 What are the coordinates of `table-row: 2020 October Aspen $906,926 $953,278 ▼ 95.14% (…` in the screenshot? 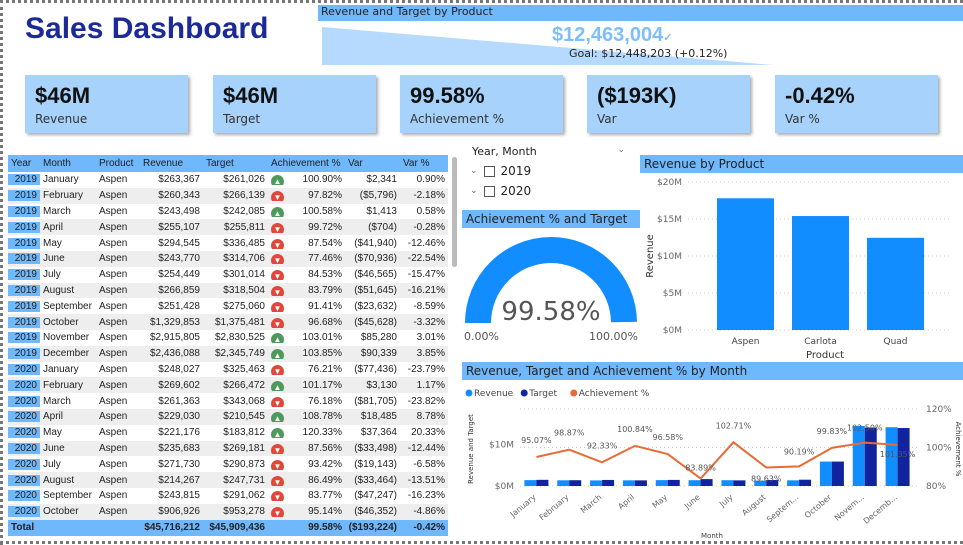 It's located at (228, 511).